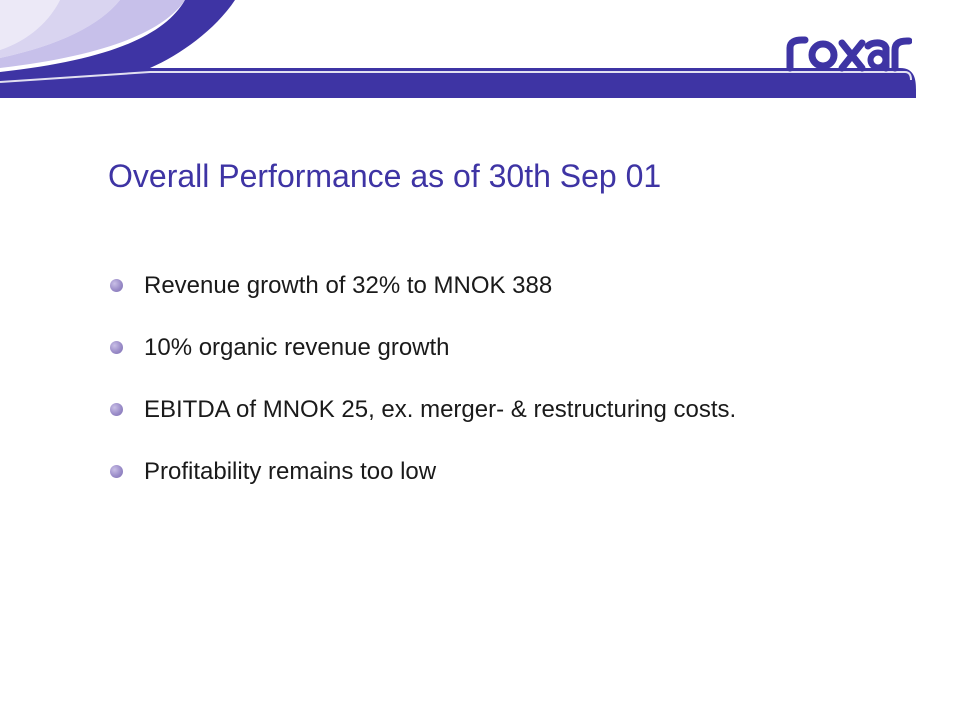 This screenshot has height=720, width=960. I want to click on header-swoosh, so click(480, 50).